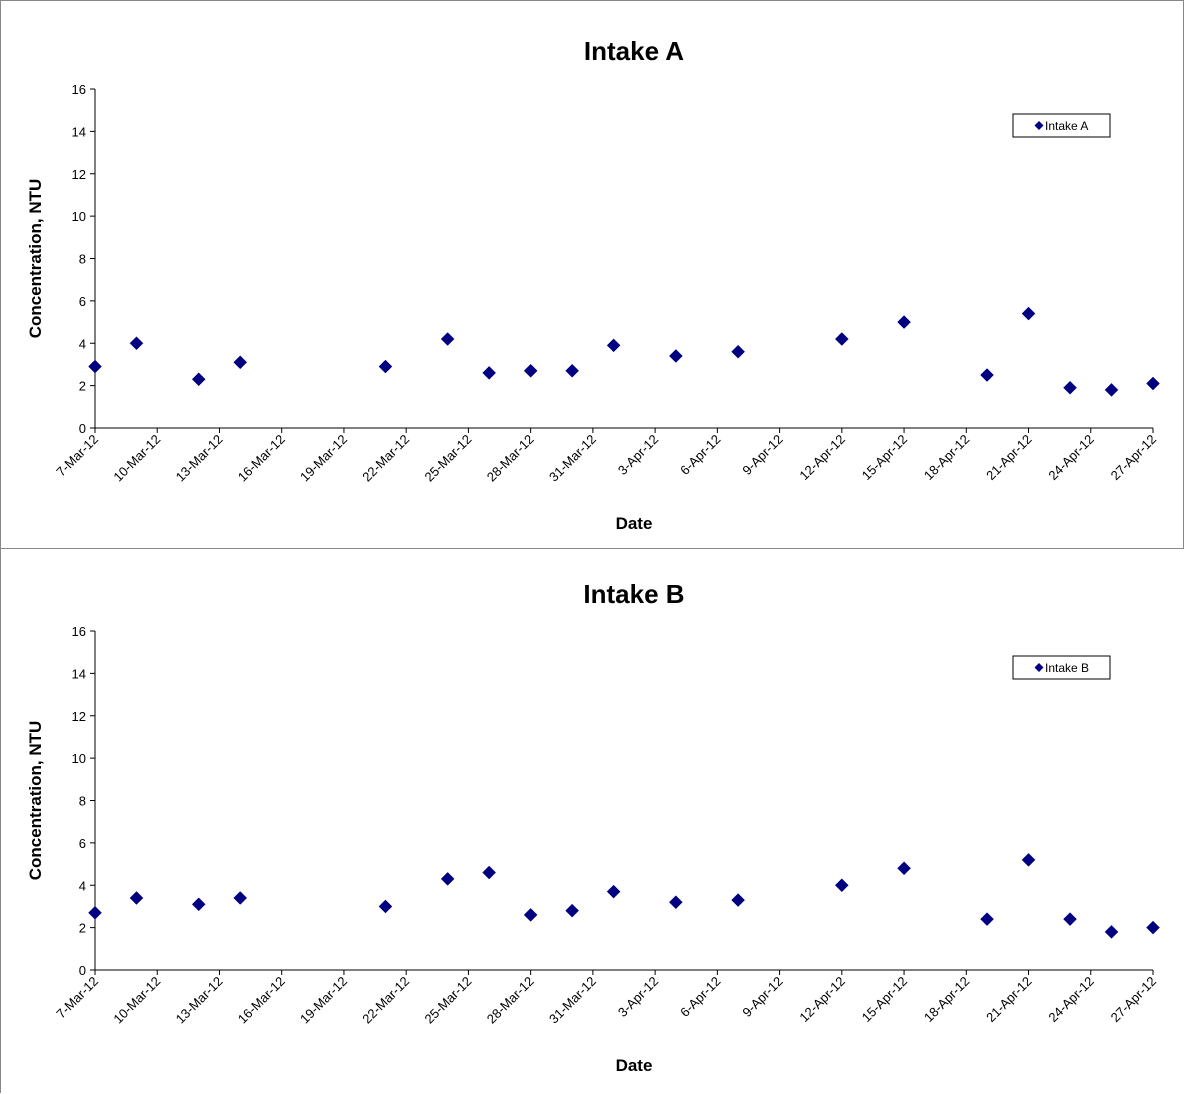  I want to click on legend: Intake B, so click(1061, 667).